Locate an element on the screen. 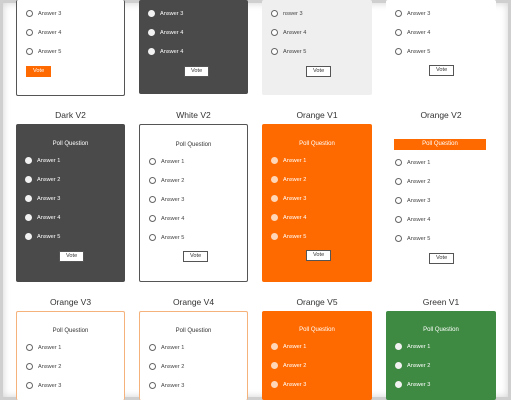 The image size is (511, 400). answer-label: Answer 5 is located at coordinates (173, 237).